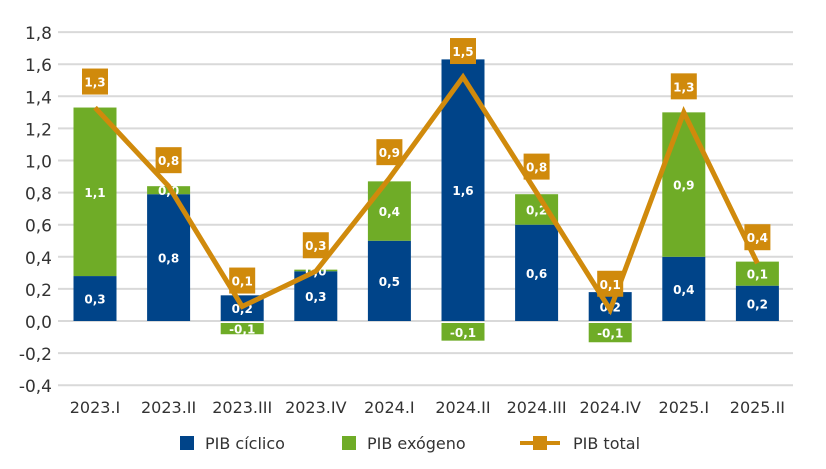 The height and width of the screenshot is (469, 826). I want to click on y-tick-label: 0,2, so click(38, 291).